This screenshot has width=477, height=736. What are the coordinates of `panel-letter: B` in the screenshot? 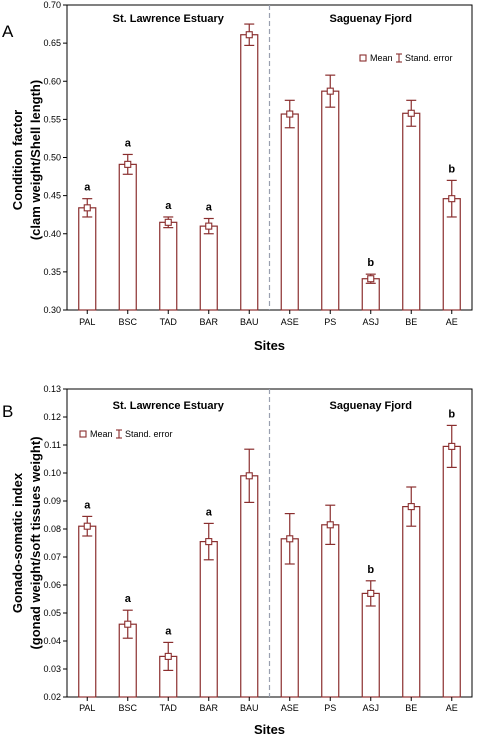 It's located at (7, 411).